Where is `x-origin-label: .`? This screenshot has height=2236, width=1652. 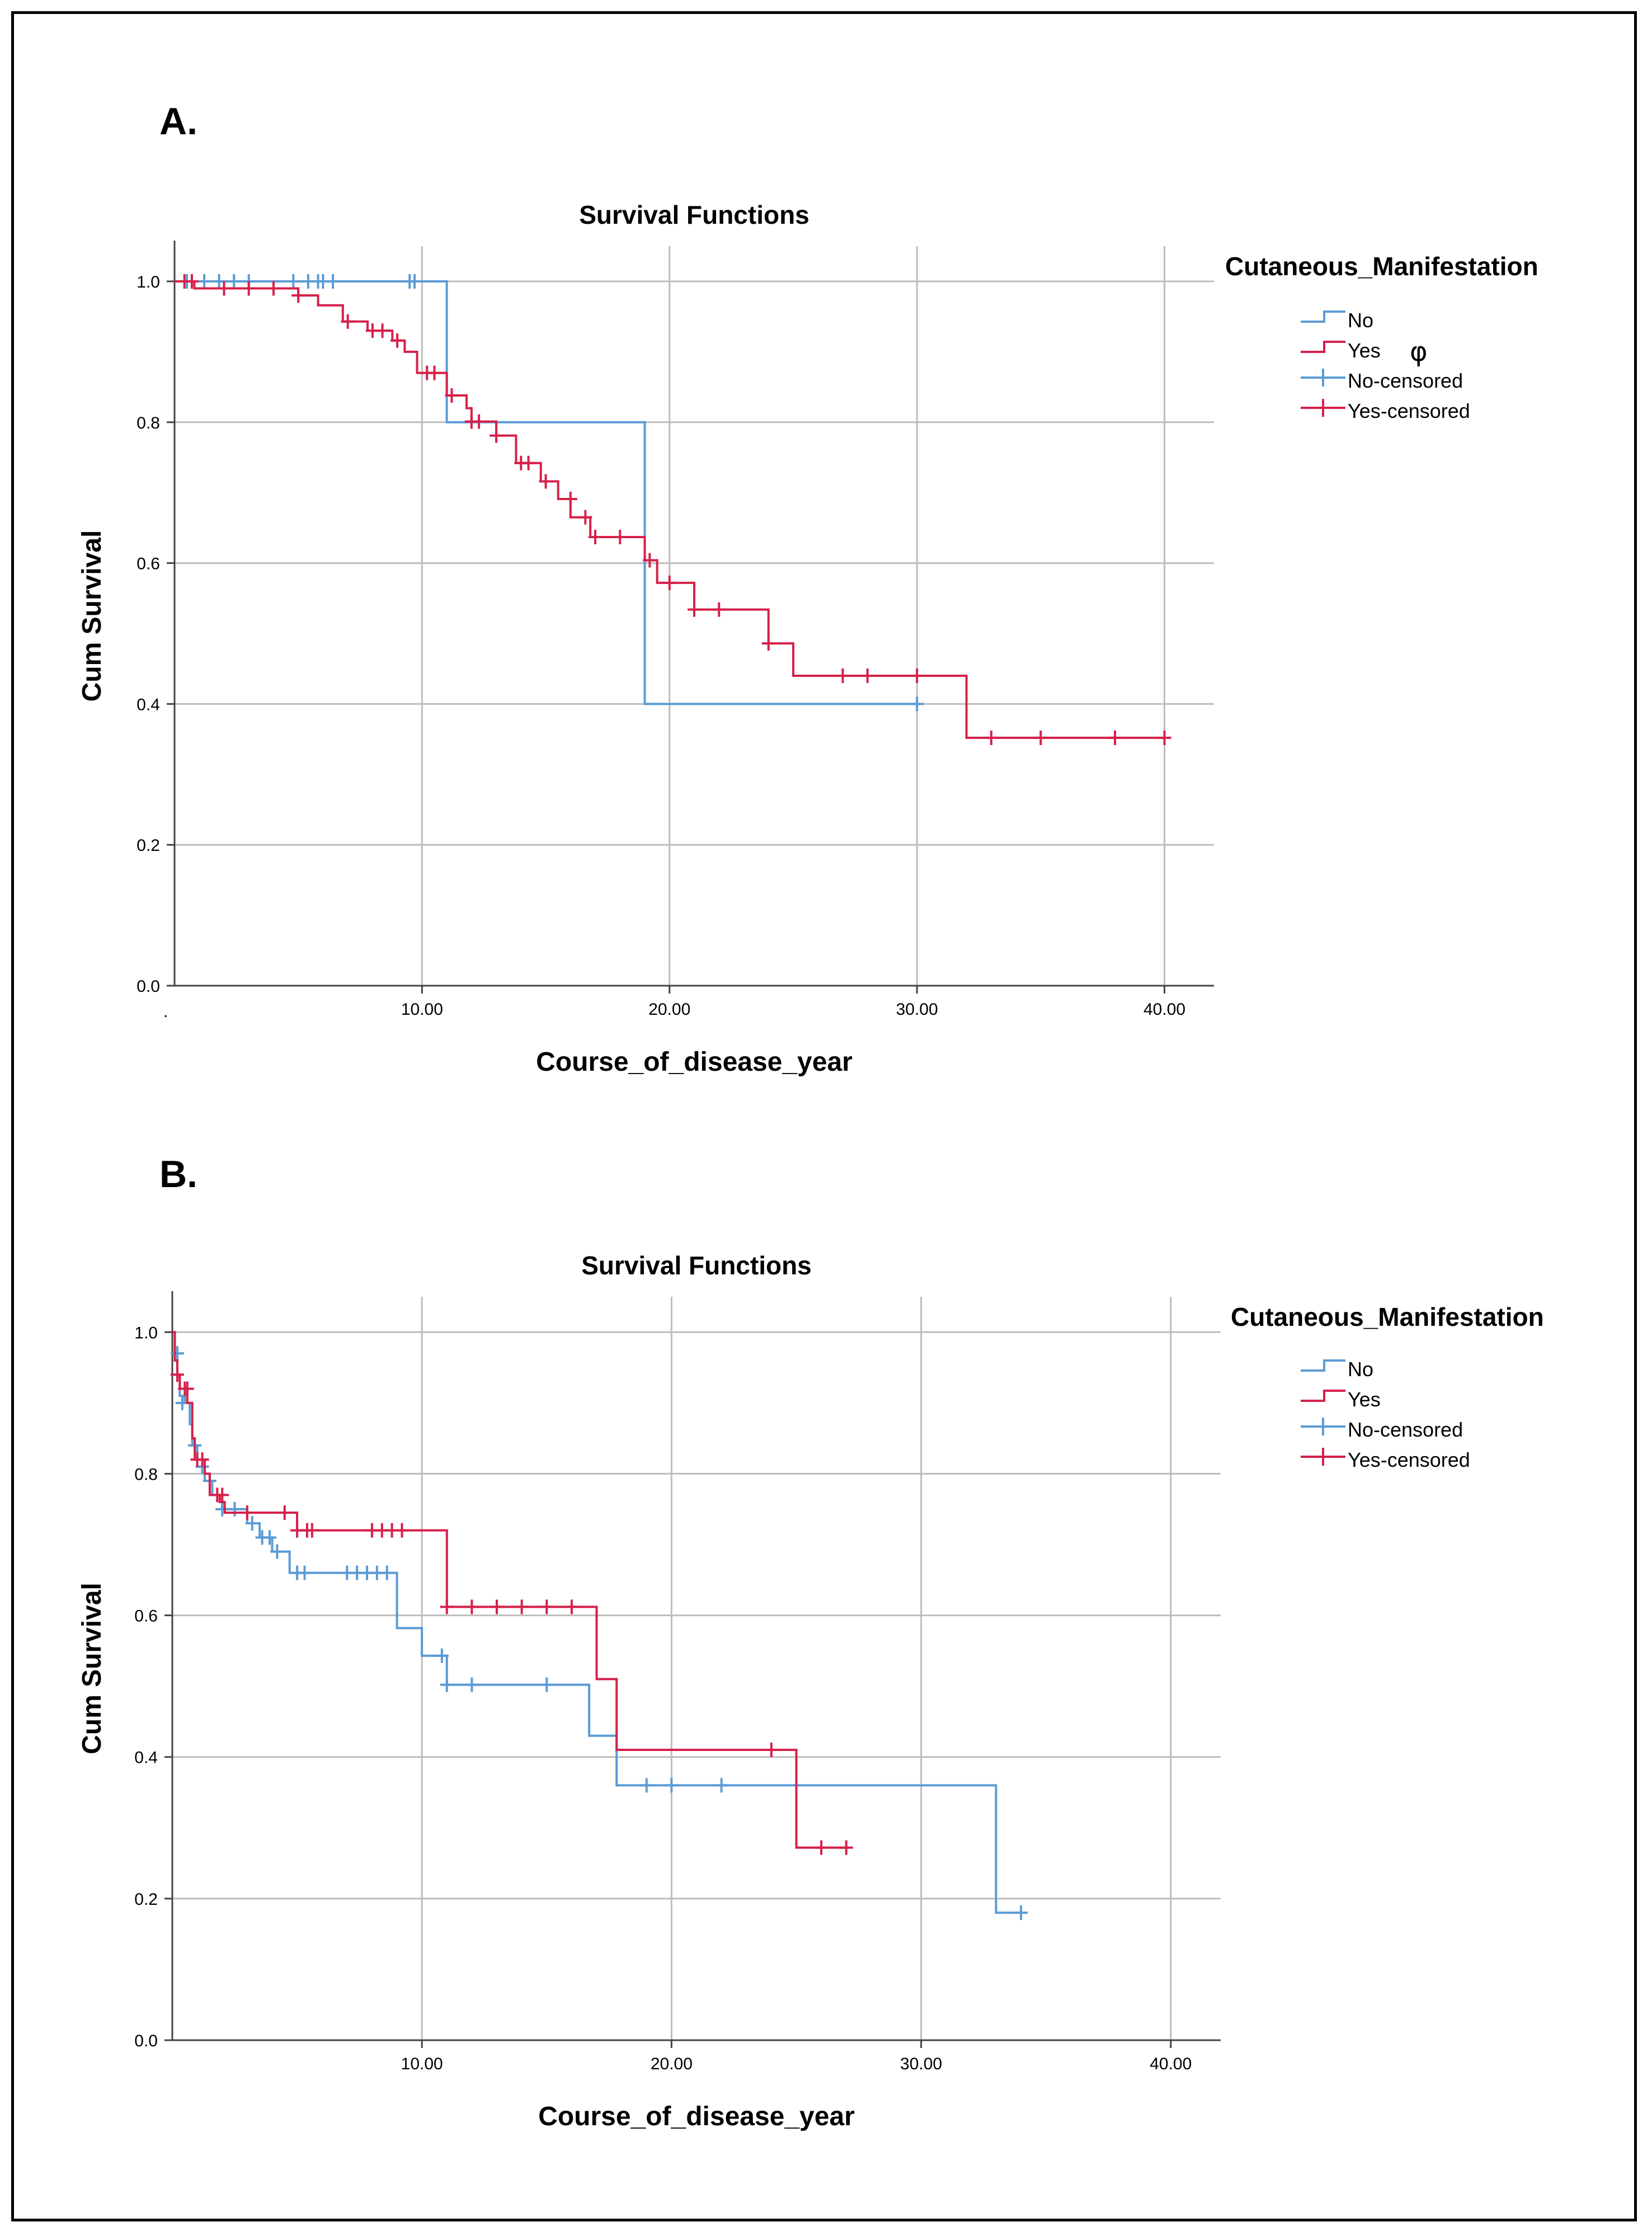 x-origin-label: . is located at coordinates (165, 1011).